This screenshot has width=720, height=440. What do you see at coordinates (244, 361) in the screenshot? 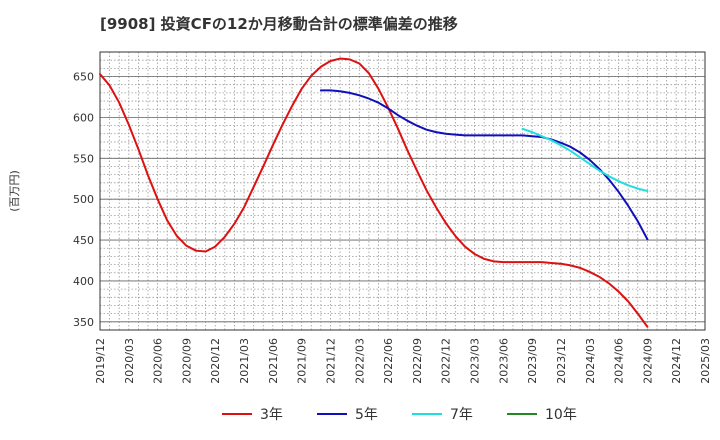
I see `x-tick-label: 2021/03` at bounding box center [244, 361].